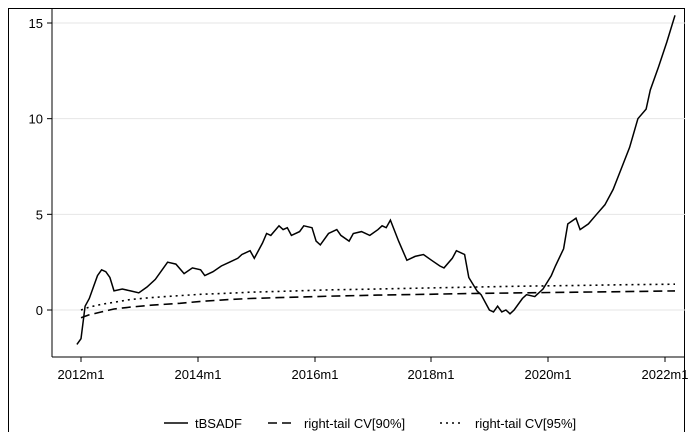 The width and height of the screenshot is (691, 432). What do you see at coordinates (218, 423) in the screenshot?
I see `legend-label-0: tBSADF` at bounding box center [218, 423].